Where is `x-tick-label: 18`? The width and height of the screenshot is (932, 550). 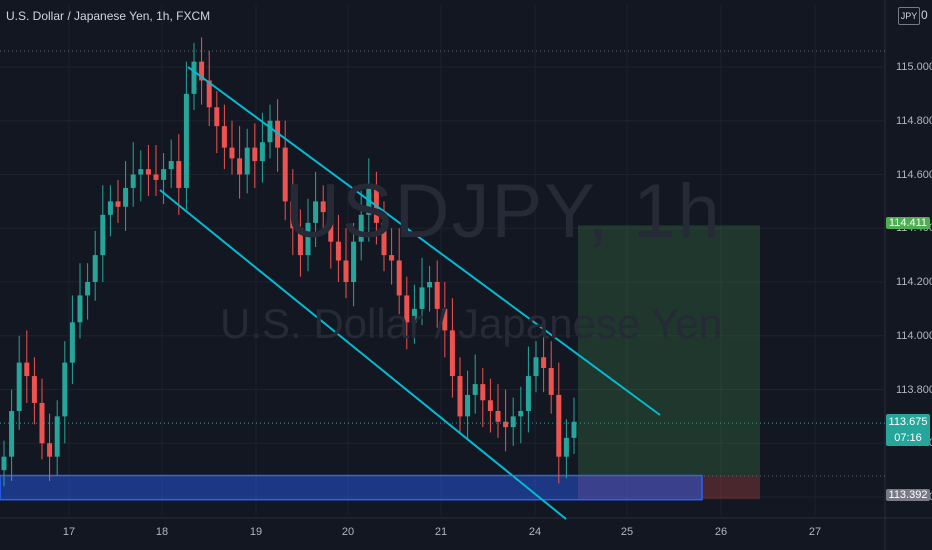 x-tick-label: 18 is located at coordinates (162, 532).